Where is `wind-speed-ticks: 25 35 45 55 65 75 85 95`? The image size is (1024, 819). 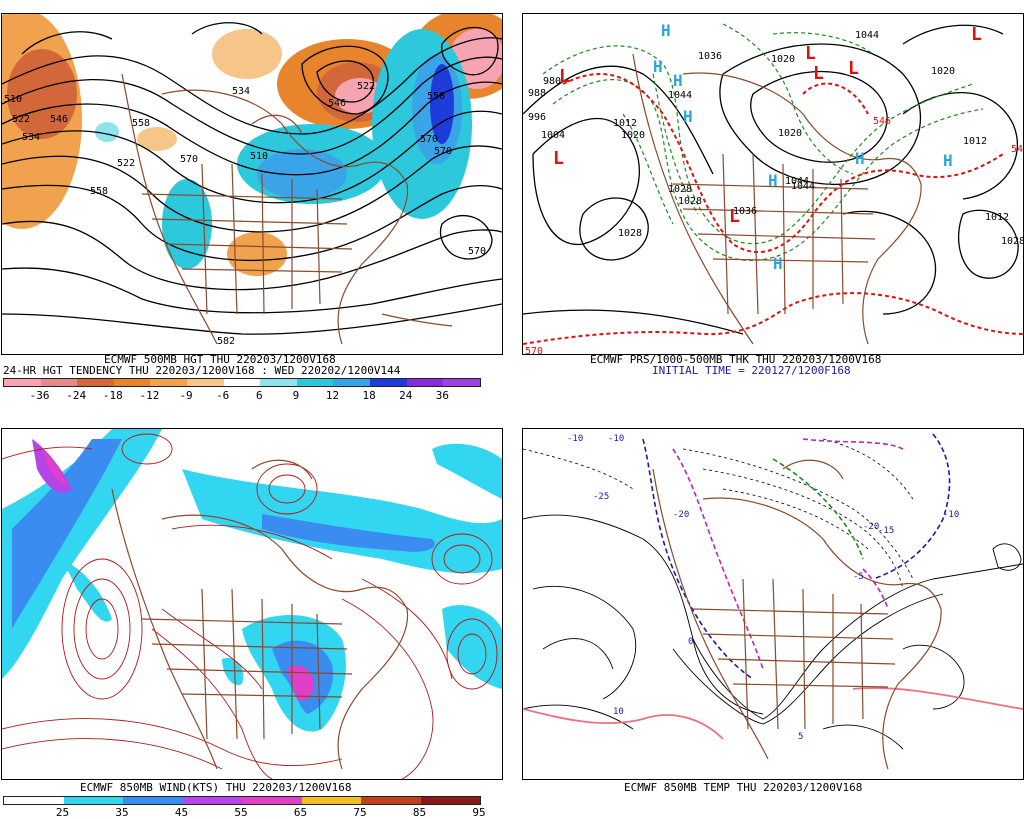
wind-speed-ticks: 25 35 45 55 65 75 85 95 is located at coordinates (244, 812).